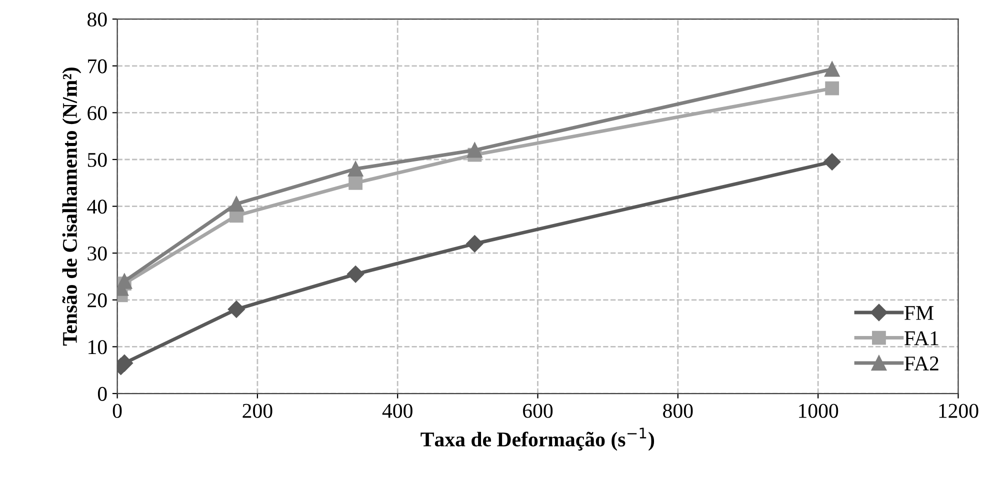 The height and width of the screenshot is (477, 994). What do you see at coordinates (72, 207) in the screenshot?
I see `y-axis-title: Tensão de Cisalhamento (N/m²)` at bounding box center [72, 207].